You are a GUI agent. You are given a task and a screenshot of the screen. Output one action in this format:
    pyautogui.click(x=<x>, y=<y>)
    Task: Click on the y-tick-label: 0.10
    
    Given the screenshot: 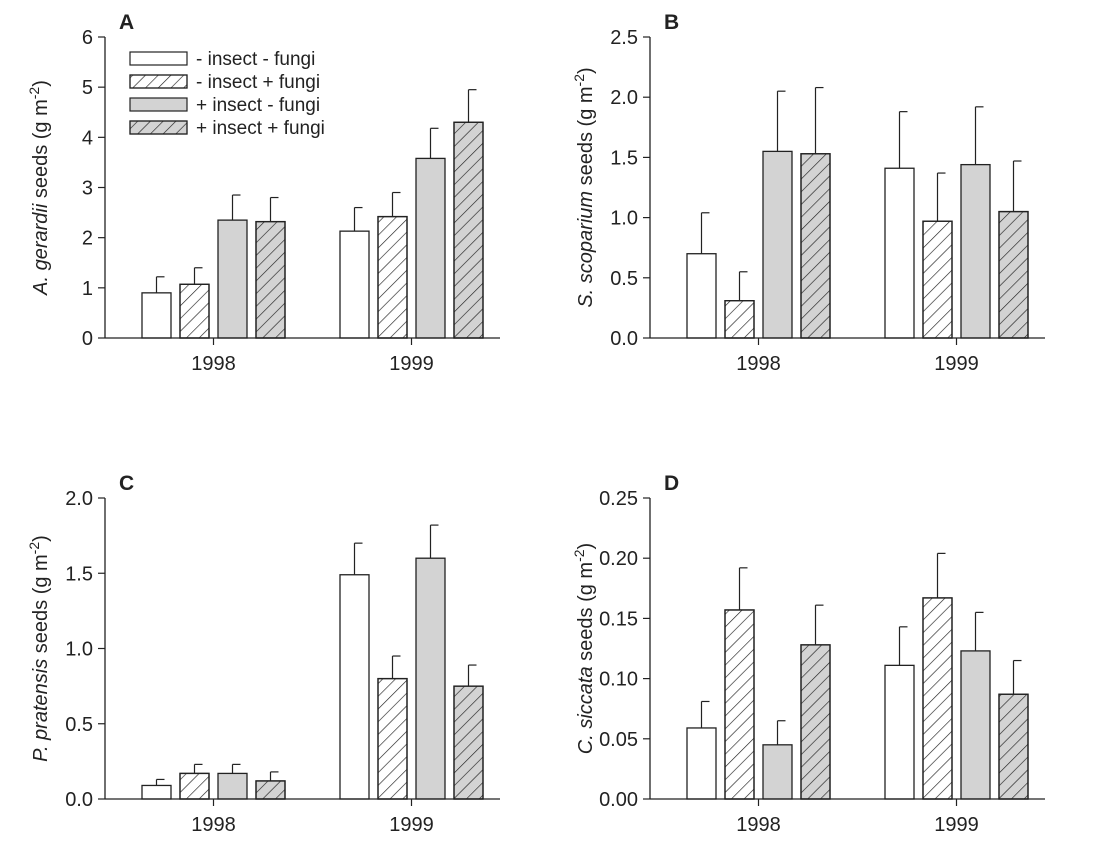 What is the action you would take?
    pyautogui.click(x=618, y=680)
    